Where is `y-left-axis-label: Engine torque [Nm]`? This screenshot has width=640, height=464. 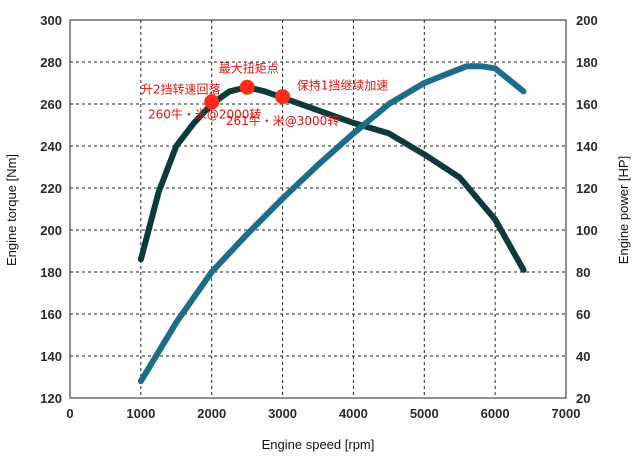 y-left-axis-label: Engine torque [Nm] is located at coordinates (11, 210).